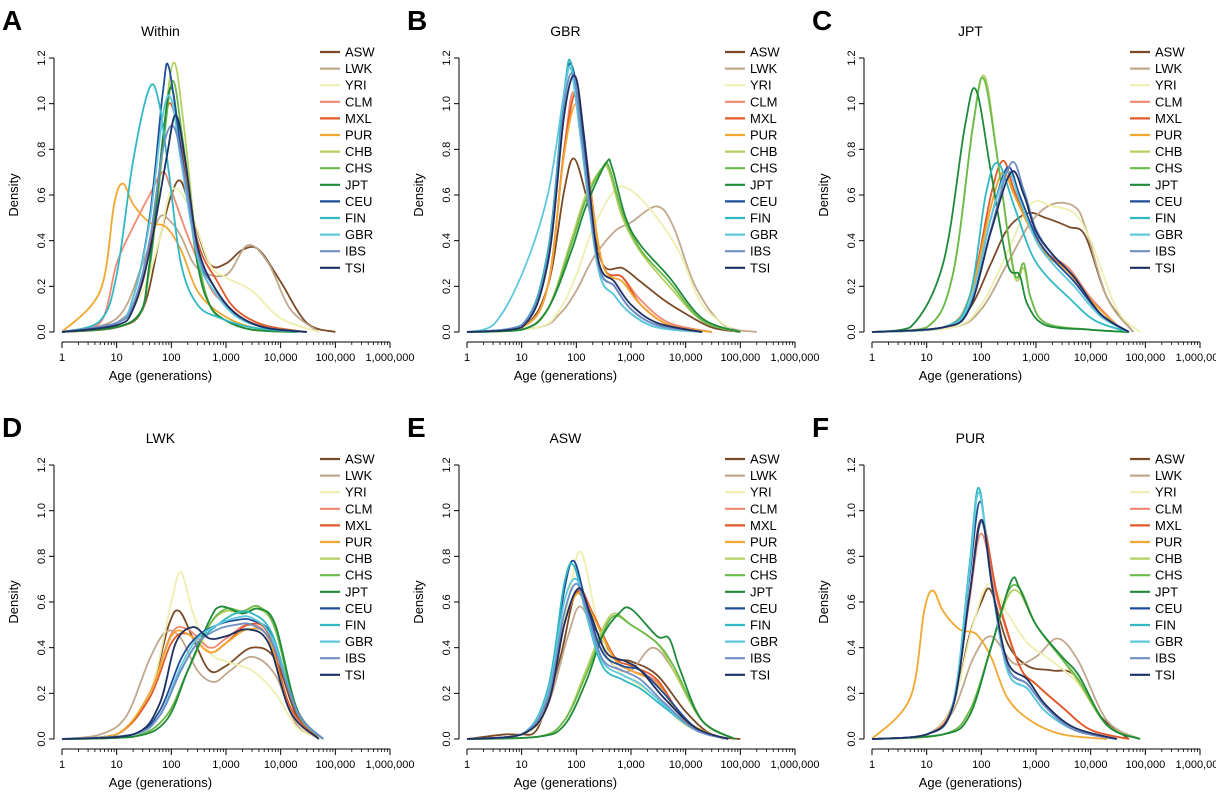 This screenshot has width=1216, height=800. What do you see at coordinates (359, 641) in the screenshot?
I see `panel-d-legend-label-gbr: GBR` at bounding box center [359, 641].